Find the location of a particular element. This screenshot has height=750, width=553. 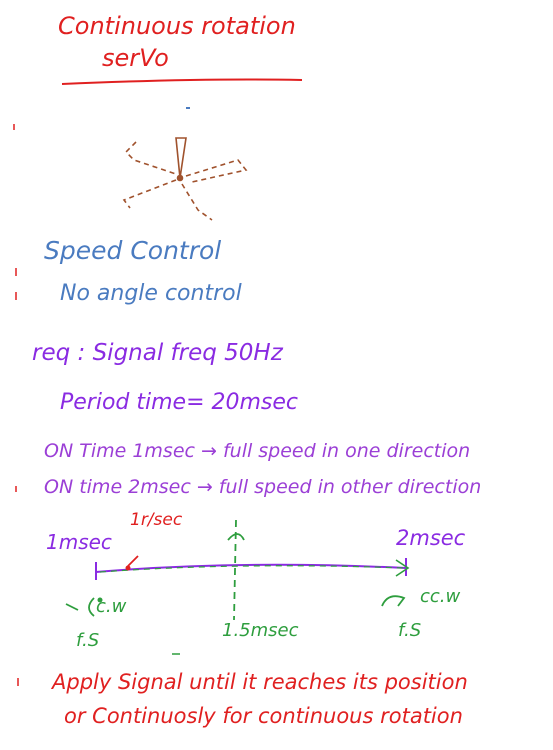

title-underline is located at coordinates (182, 81).